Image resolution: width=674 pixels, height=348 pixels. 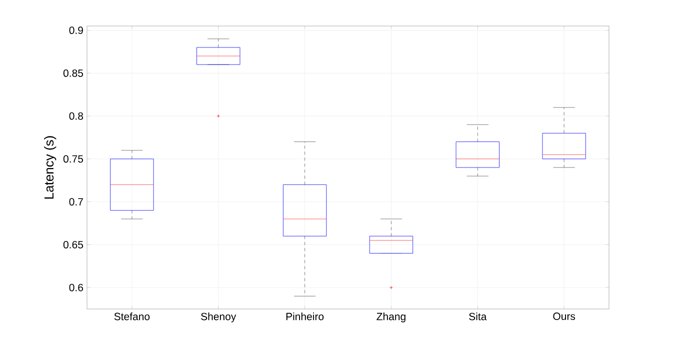 I want to click on y-tick-label: 0.85, so click(x=73, y=73).